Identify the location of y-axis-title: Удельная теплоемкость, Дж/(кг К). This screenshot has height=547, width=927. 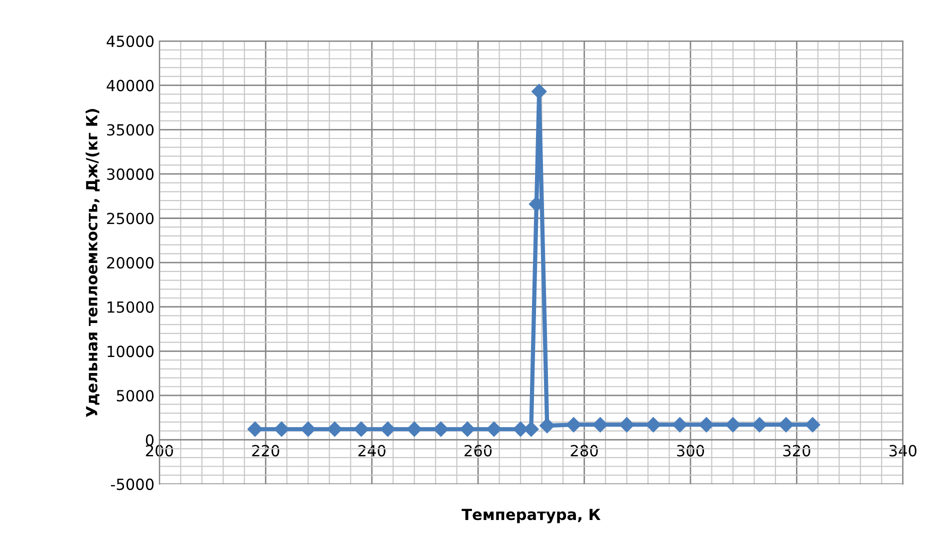
(93, 263).